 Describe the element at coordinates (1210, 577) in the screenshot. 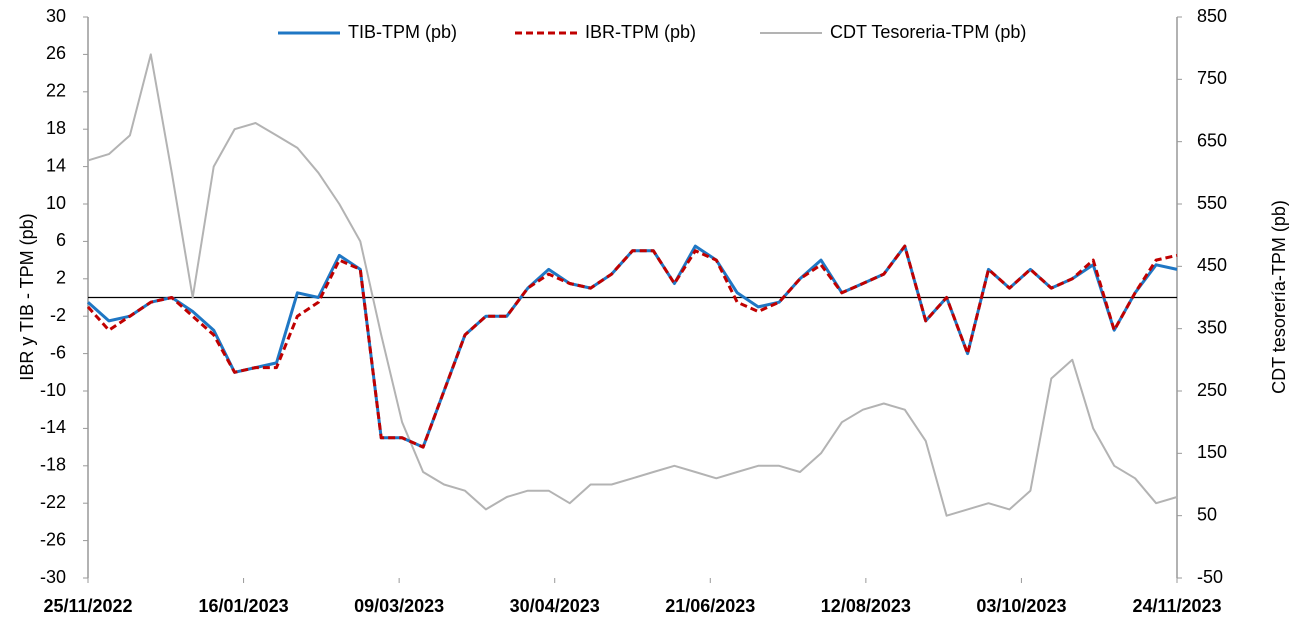

I see `y2-tick-label: -50` at that location.